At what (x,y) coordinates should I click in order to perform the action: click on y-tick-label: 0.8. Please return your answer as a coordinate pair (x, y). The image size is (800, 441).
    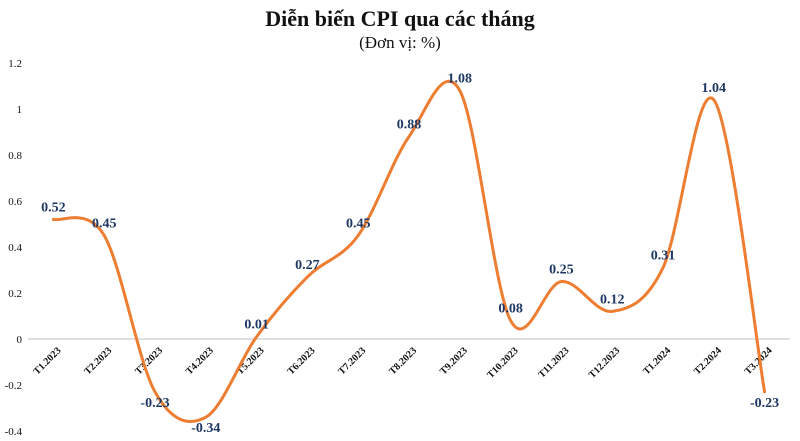
    Looking at the image, I should click on (15, 156).